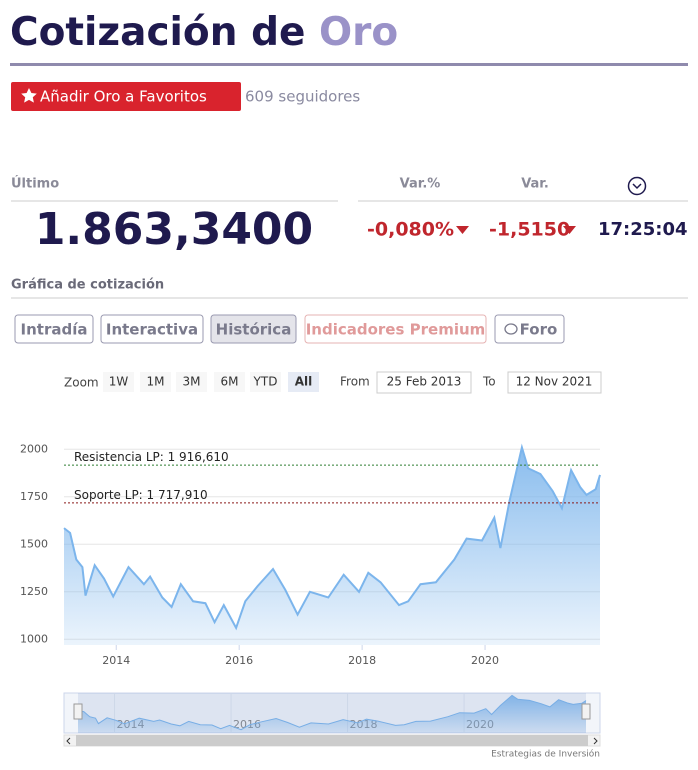 The width and height of the screenshot is (698, 770). Describe the element at coordinates (355, 382) in the screenshot. I see `from-label: From` at that location.